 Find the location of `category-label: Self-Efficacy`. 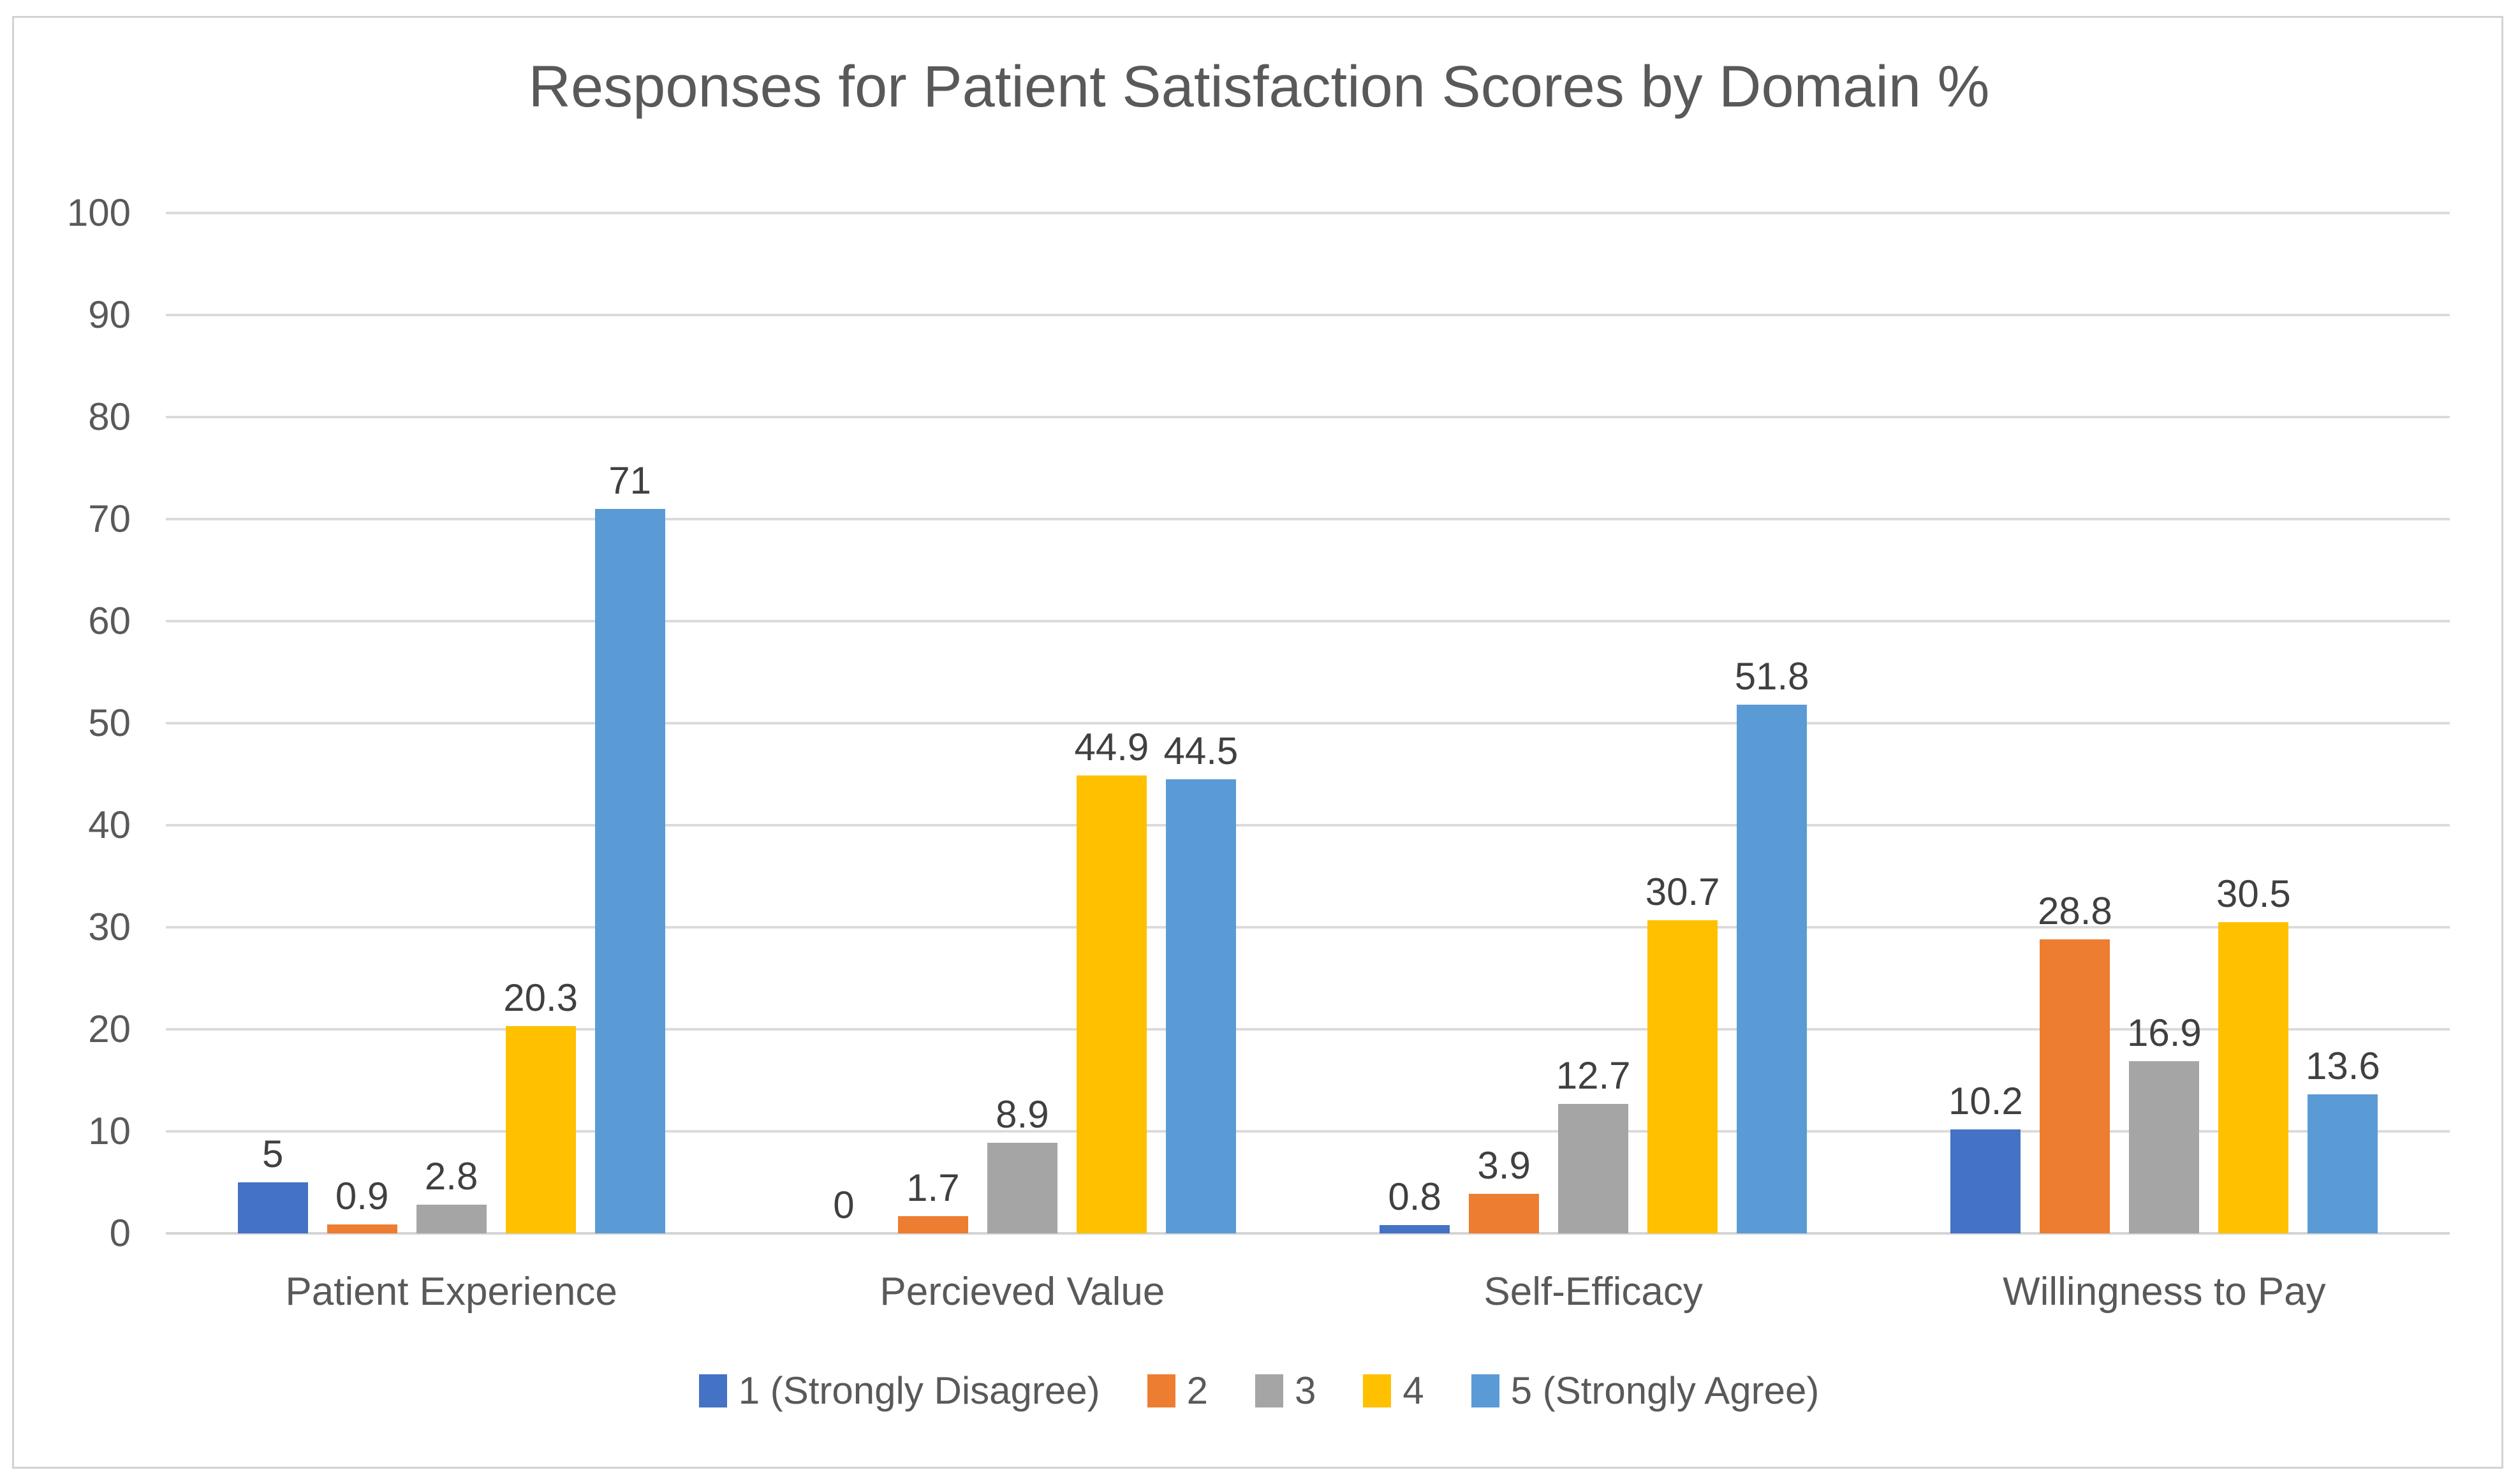

category-label: Self-Efficacy is located at coordinates (1593, 1292).